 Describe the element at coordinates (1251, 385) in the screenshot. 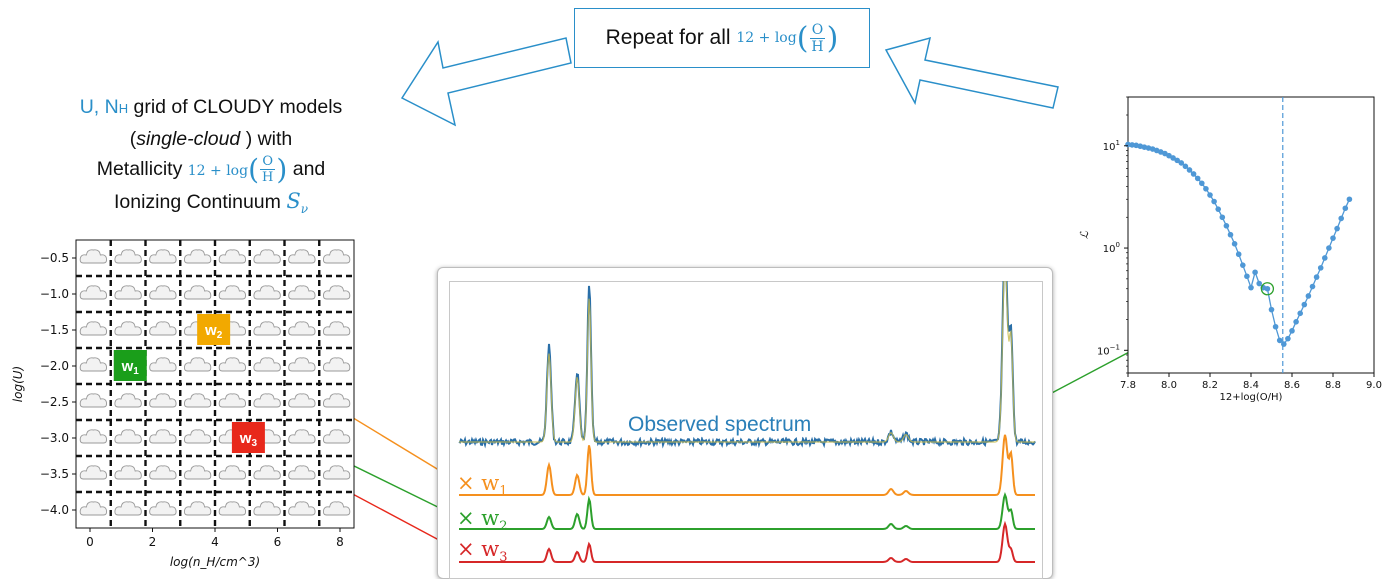

I see `x-tick-label: 8.4` at that location.